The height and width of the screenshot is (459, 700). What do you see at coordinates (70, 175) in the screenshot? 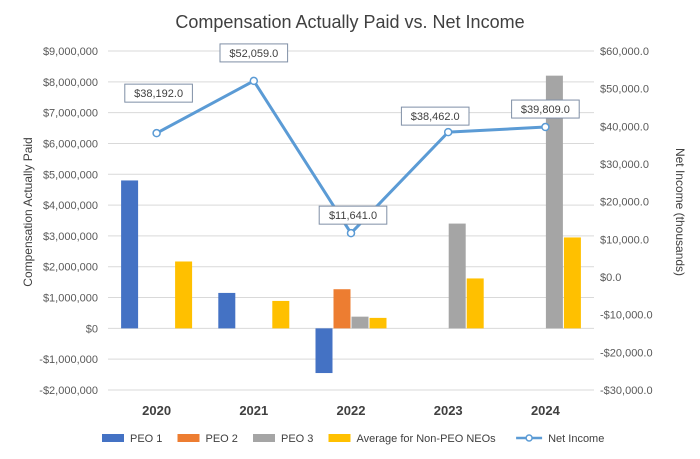
I see `y-tick-label: $5,000,000` at bounding box center [70, 175].